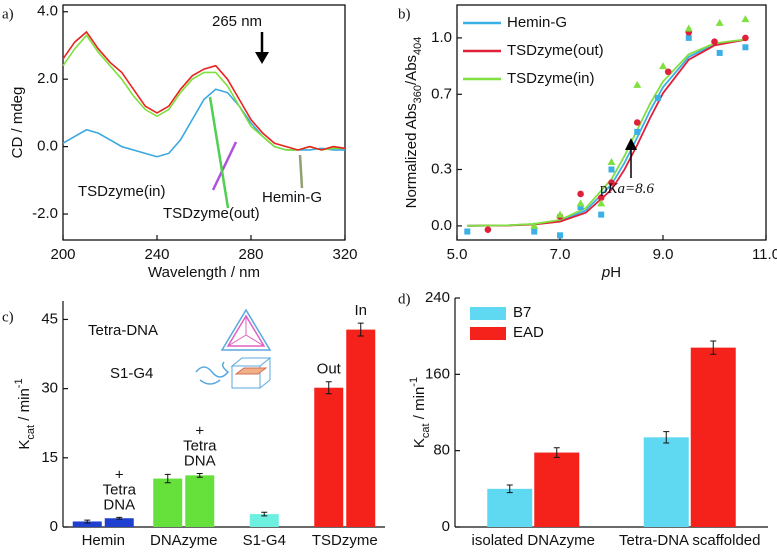 The width and height of the screenshot is (777, 552). I want to click on x-tick-label: 7.0, so click(560, 254).